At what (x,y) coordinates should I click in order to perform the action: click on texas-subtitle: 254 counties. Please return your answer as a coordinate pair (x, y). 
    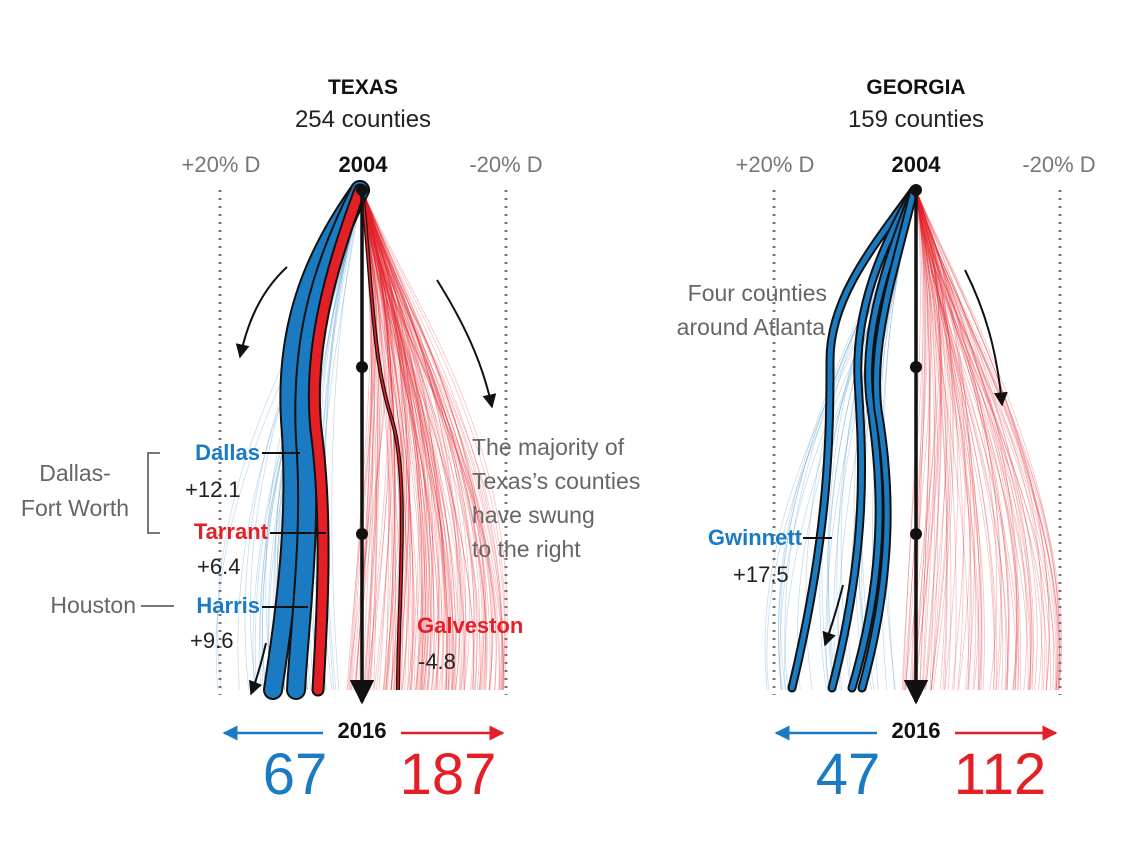
    Looking at the image, I should click on (363, 119).